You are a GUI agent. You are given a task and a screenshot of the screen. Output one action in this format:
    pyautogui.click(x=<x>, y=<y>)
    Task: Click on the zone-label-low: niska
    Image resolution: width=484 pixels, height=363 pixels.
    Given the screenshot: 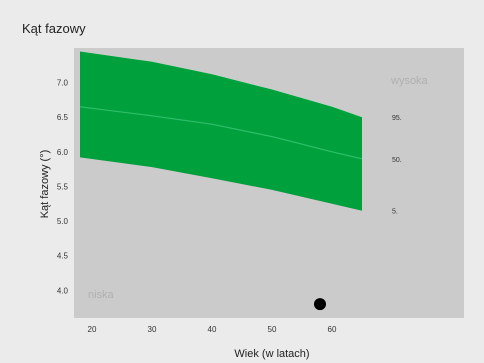 What is the action you would take?
    pyautogui.click(x=101, y=295)
    